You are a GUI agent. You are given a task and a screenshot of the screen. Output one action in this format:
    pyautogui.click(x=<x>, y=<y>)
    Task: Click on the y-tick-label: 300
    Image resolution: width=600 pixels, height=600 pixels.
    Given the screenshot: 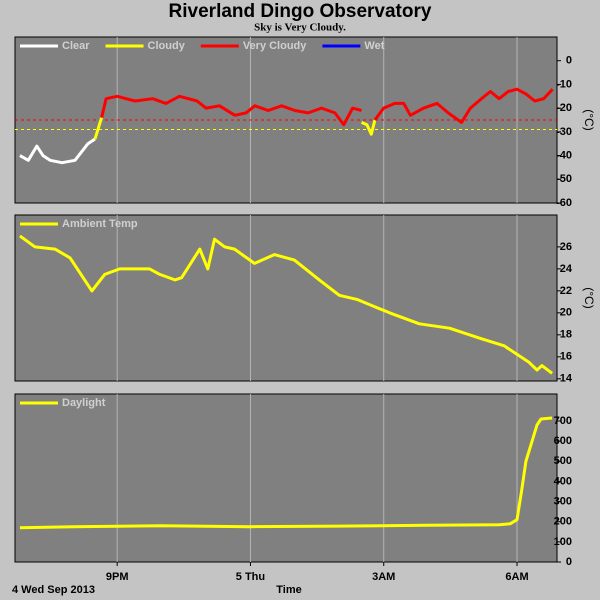 What is the action you would take?
    pyautogui.click(x=563, y=501)
    